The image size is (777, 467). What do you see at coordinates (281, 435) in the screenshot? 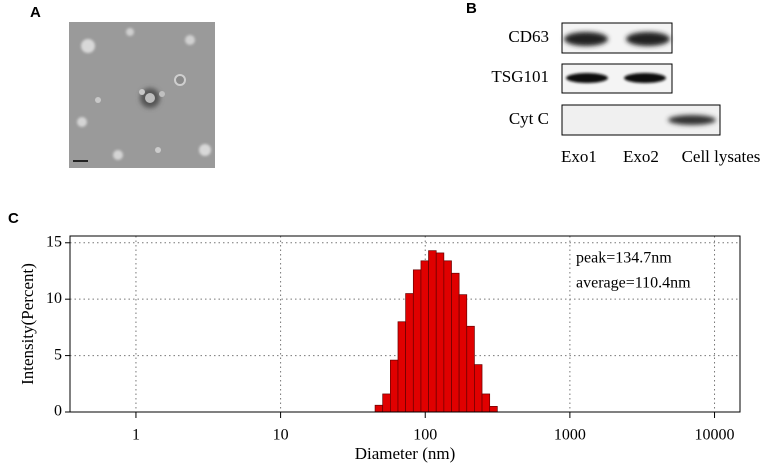
I see `x-tick-label: 10` at bounding box center [281, 435].